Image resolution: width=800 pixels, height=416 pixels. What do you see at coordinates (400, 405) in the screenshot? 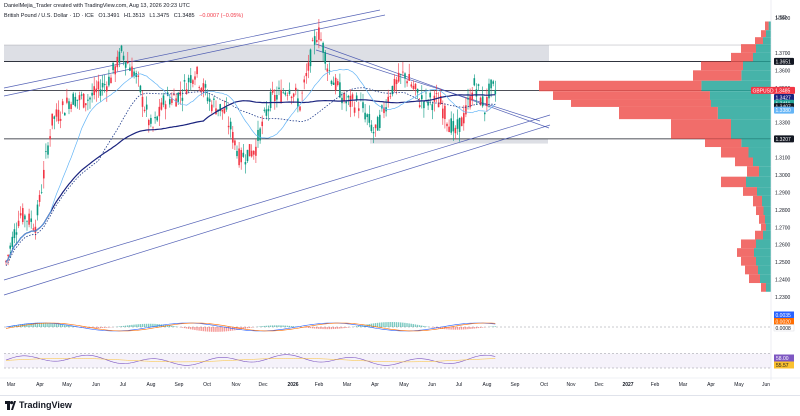
I see `footer-bar` at bounding box center [400, 405].